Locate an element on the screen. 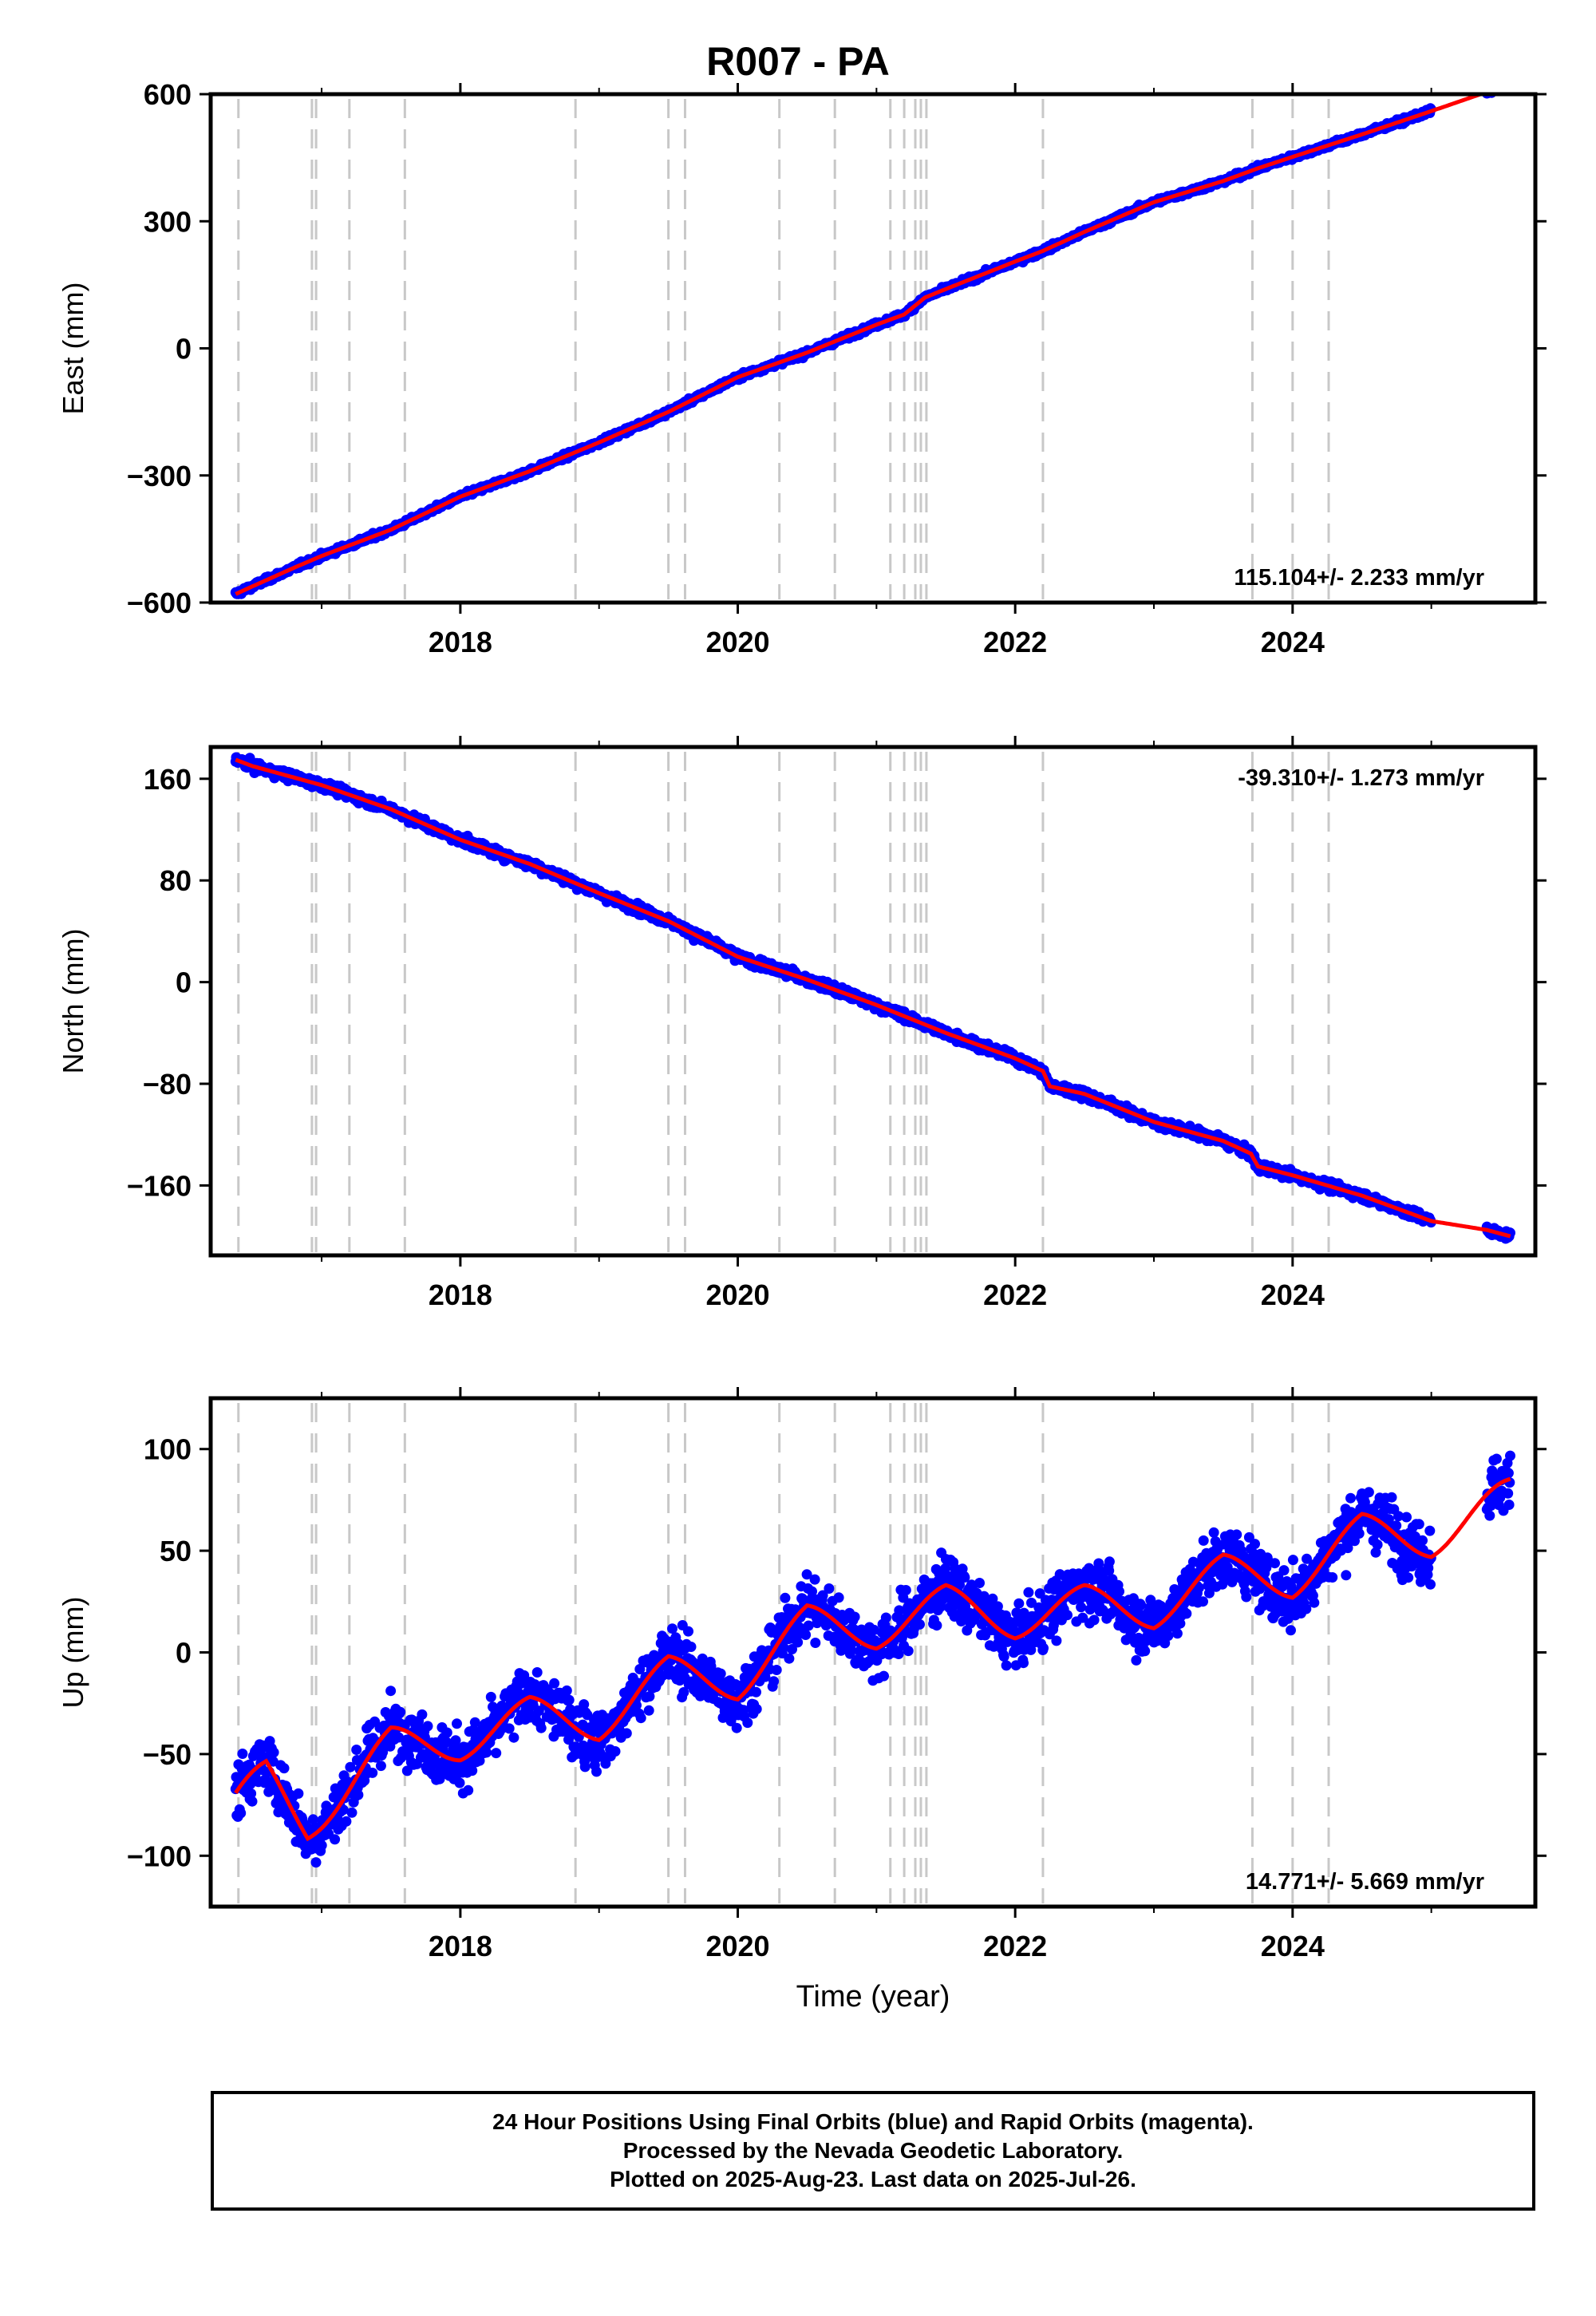 The width and height of the screenshot is (1596, 2316). data-points is located at coordinates (873, 1659).